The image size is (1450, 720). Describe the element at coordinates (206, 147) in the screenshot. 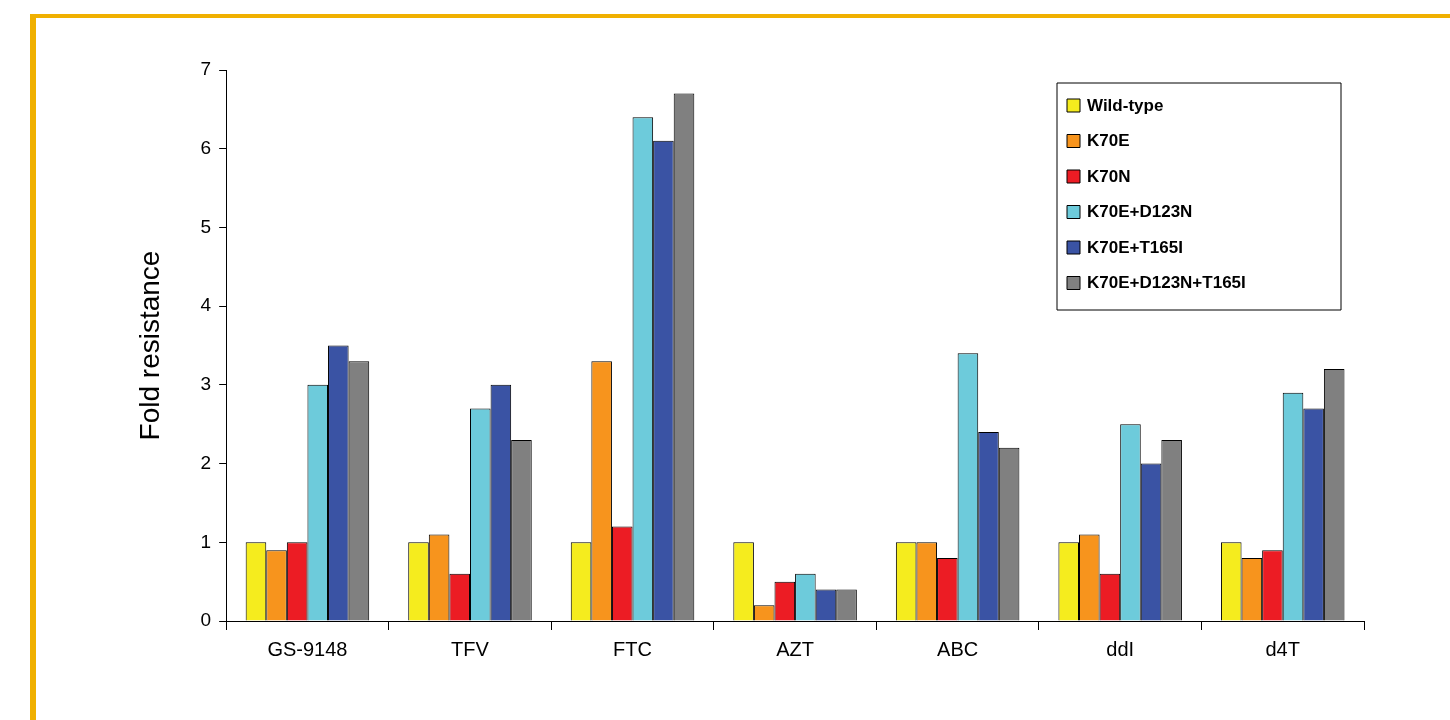

I see `y-tick-label: 6` at that location.